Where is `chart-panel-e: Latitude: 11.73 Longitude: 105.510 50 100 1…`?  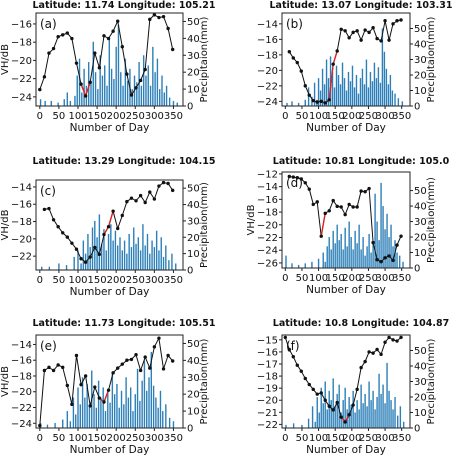 chart-panel-e: Latitude: 11.73 Longitude: 105.510 50 100 1… is located at coordinates (108, 387).